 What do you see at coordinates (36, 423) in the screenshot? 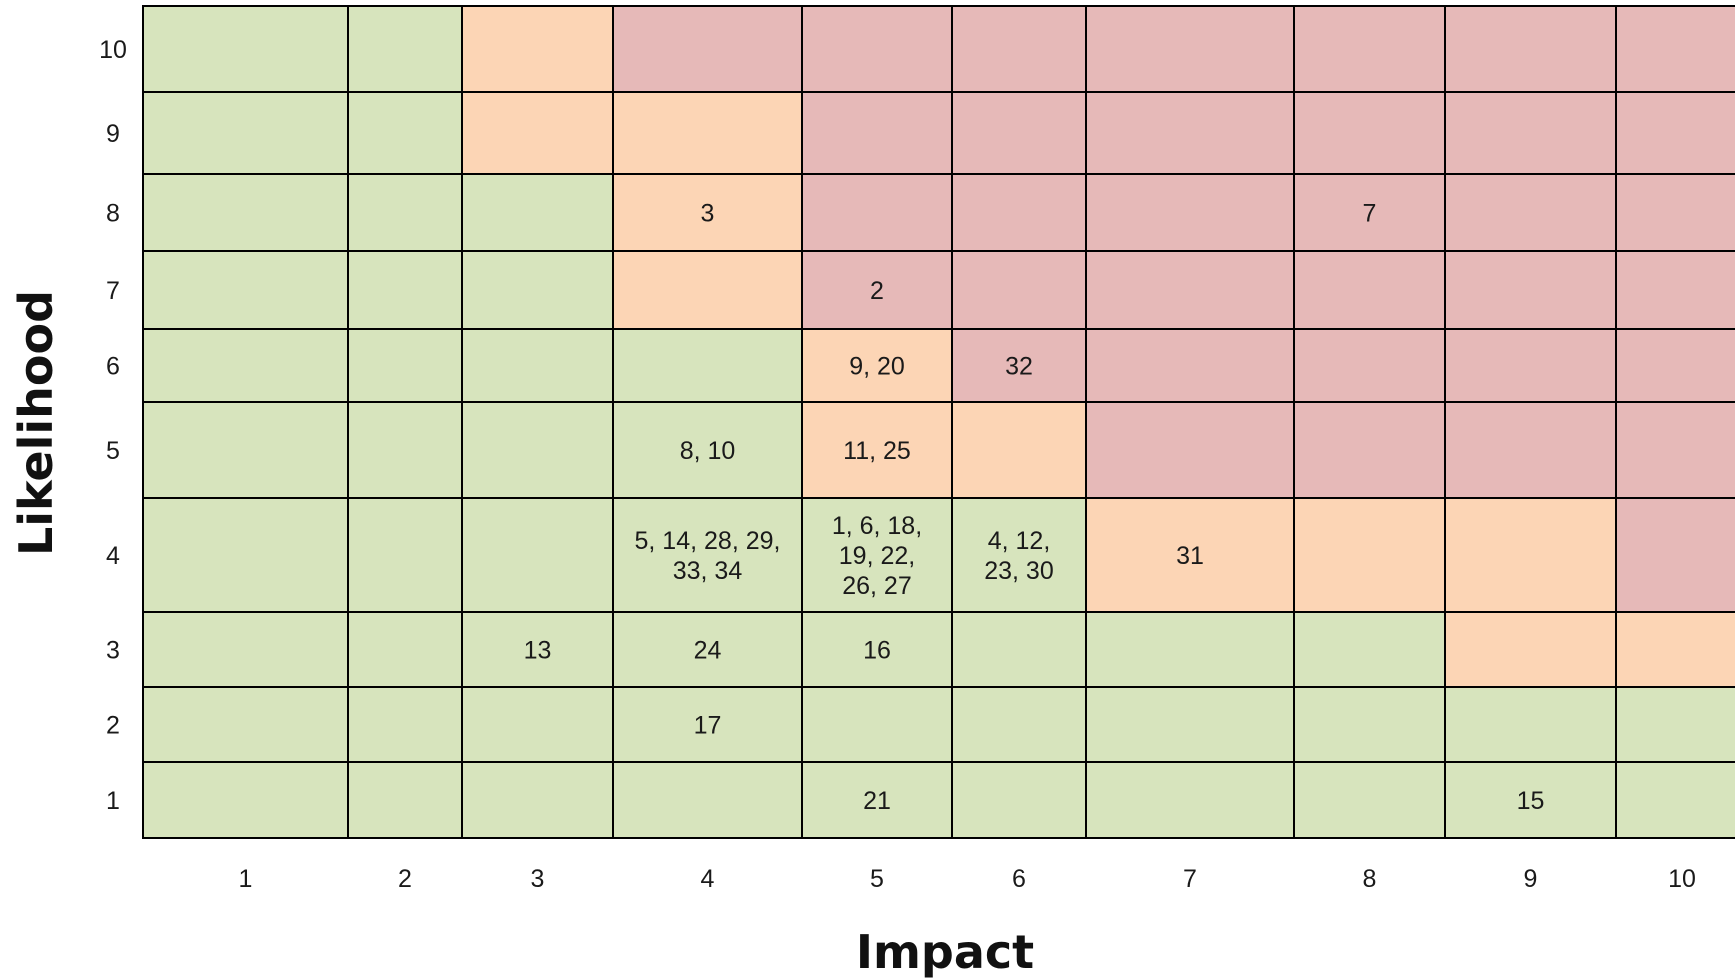
I see `y-axis-title: Likelihood` at bounding box center [36, 423].